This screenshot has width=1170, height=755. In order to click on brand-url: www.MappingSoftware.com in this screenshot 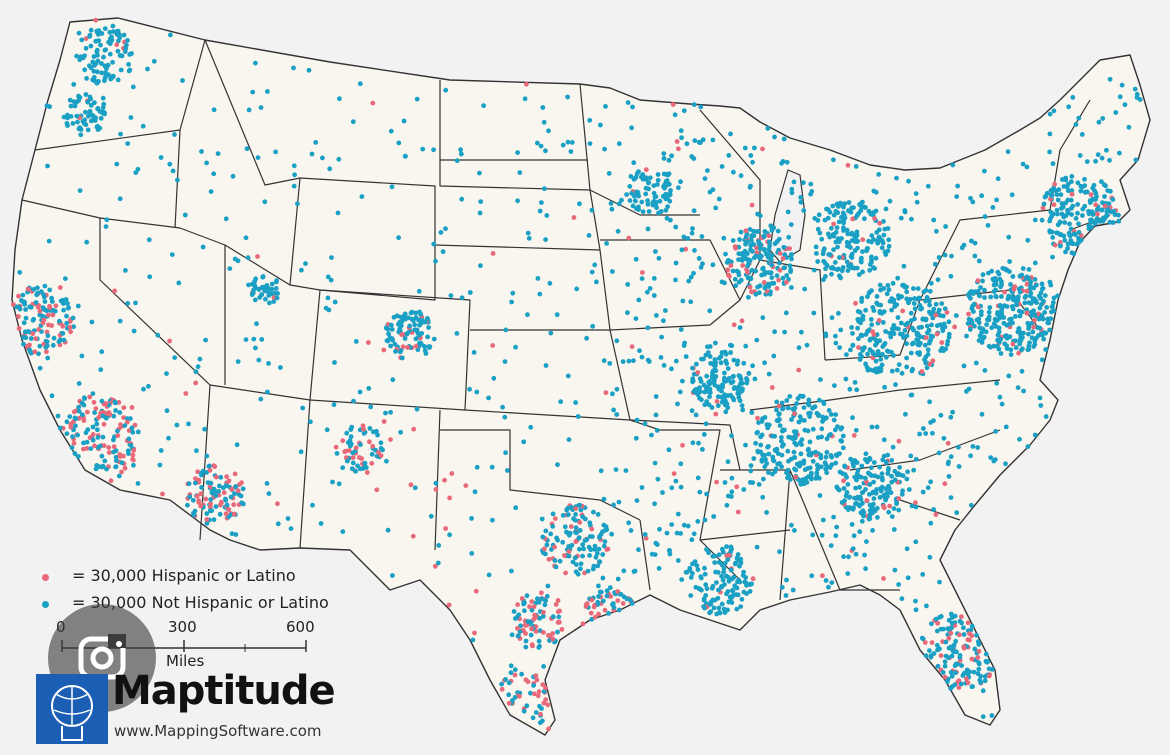, I will do `click(218, 731)`.